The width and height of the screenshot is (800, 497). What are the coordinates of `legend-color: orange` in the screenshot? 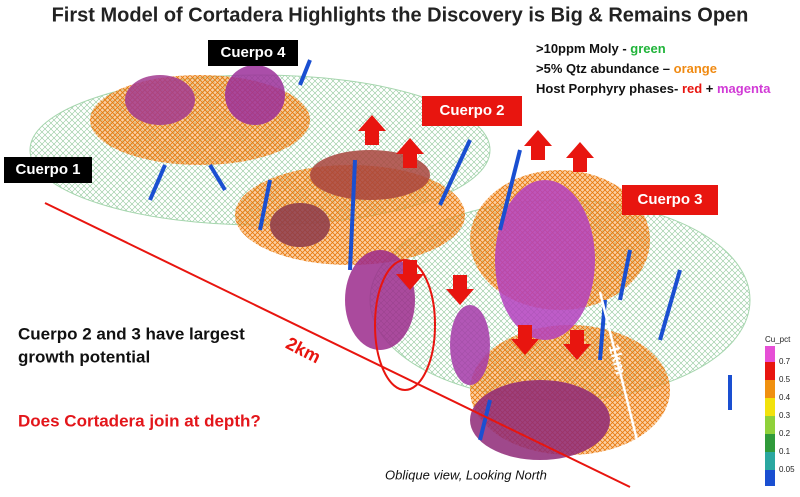 It's located at (695, 68).